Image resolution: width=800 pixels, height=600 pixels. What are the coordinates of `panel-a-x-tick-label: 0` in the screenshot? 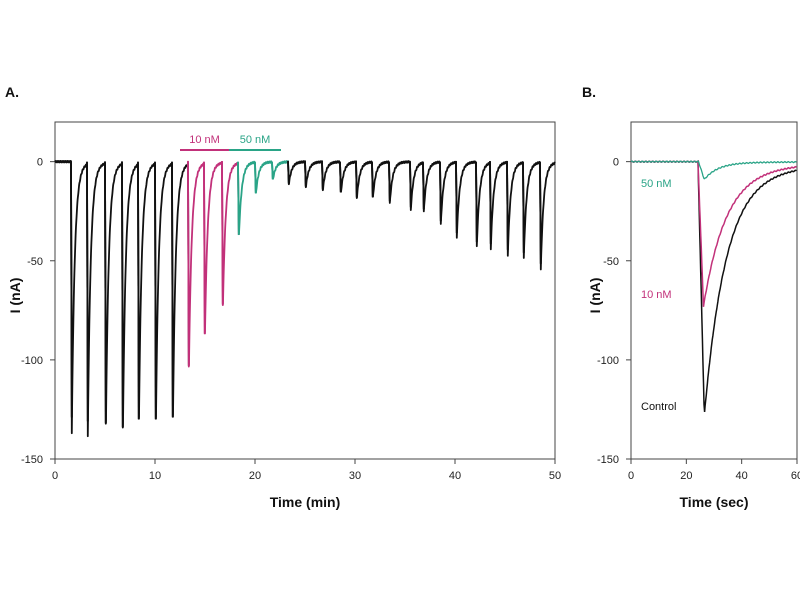 It's located at (55, 476).